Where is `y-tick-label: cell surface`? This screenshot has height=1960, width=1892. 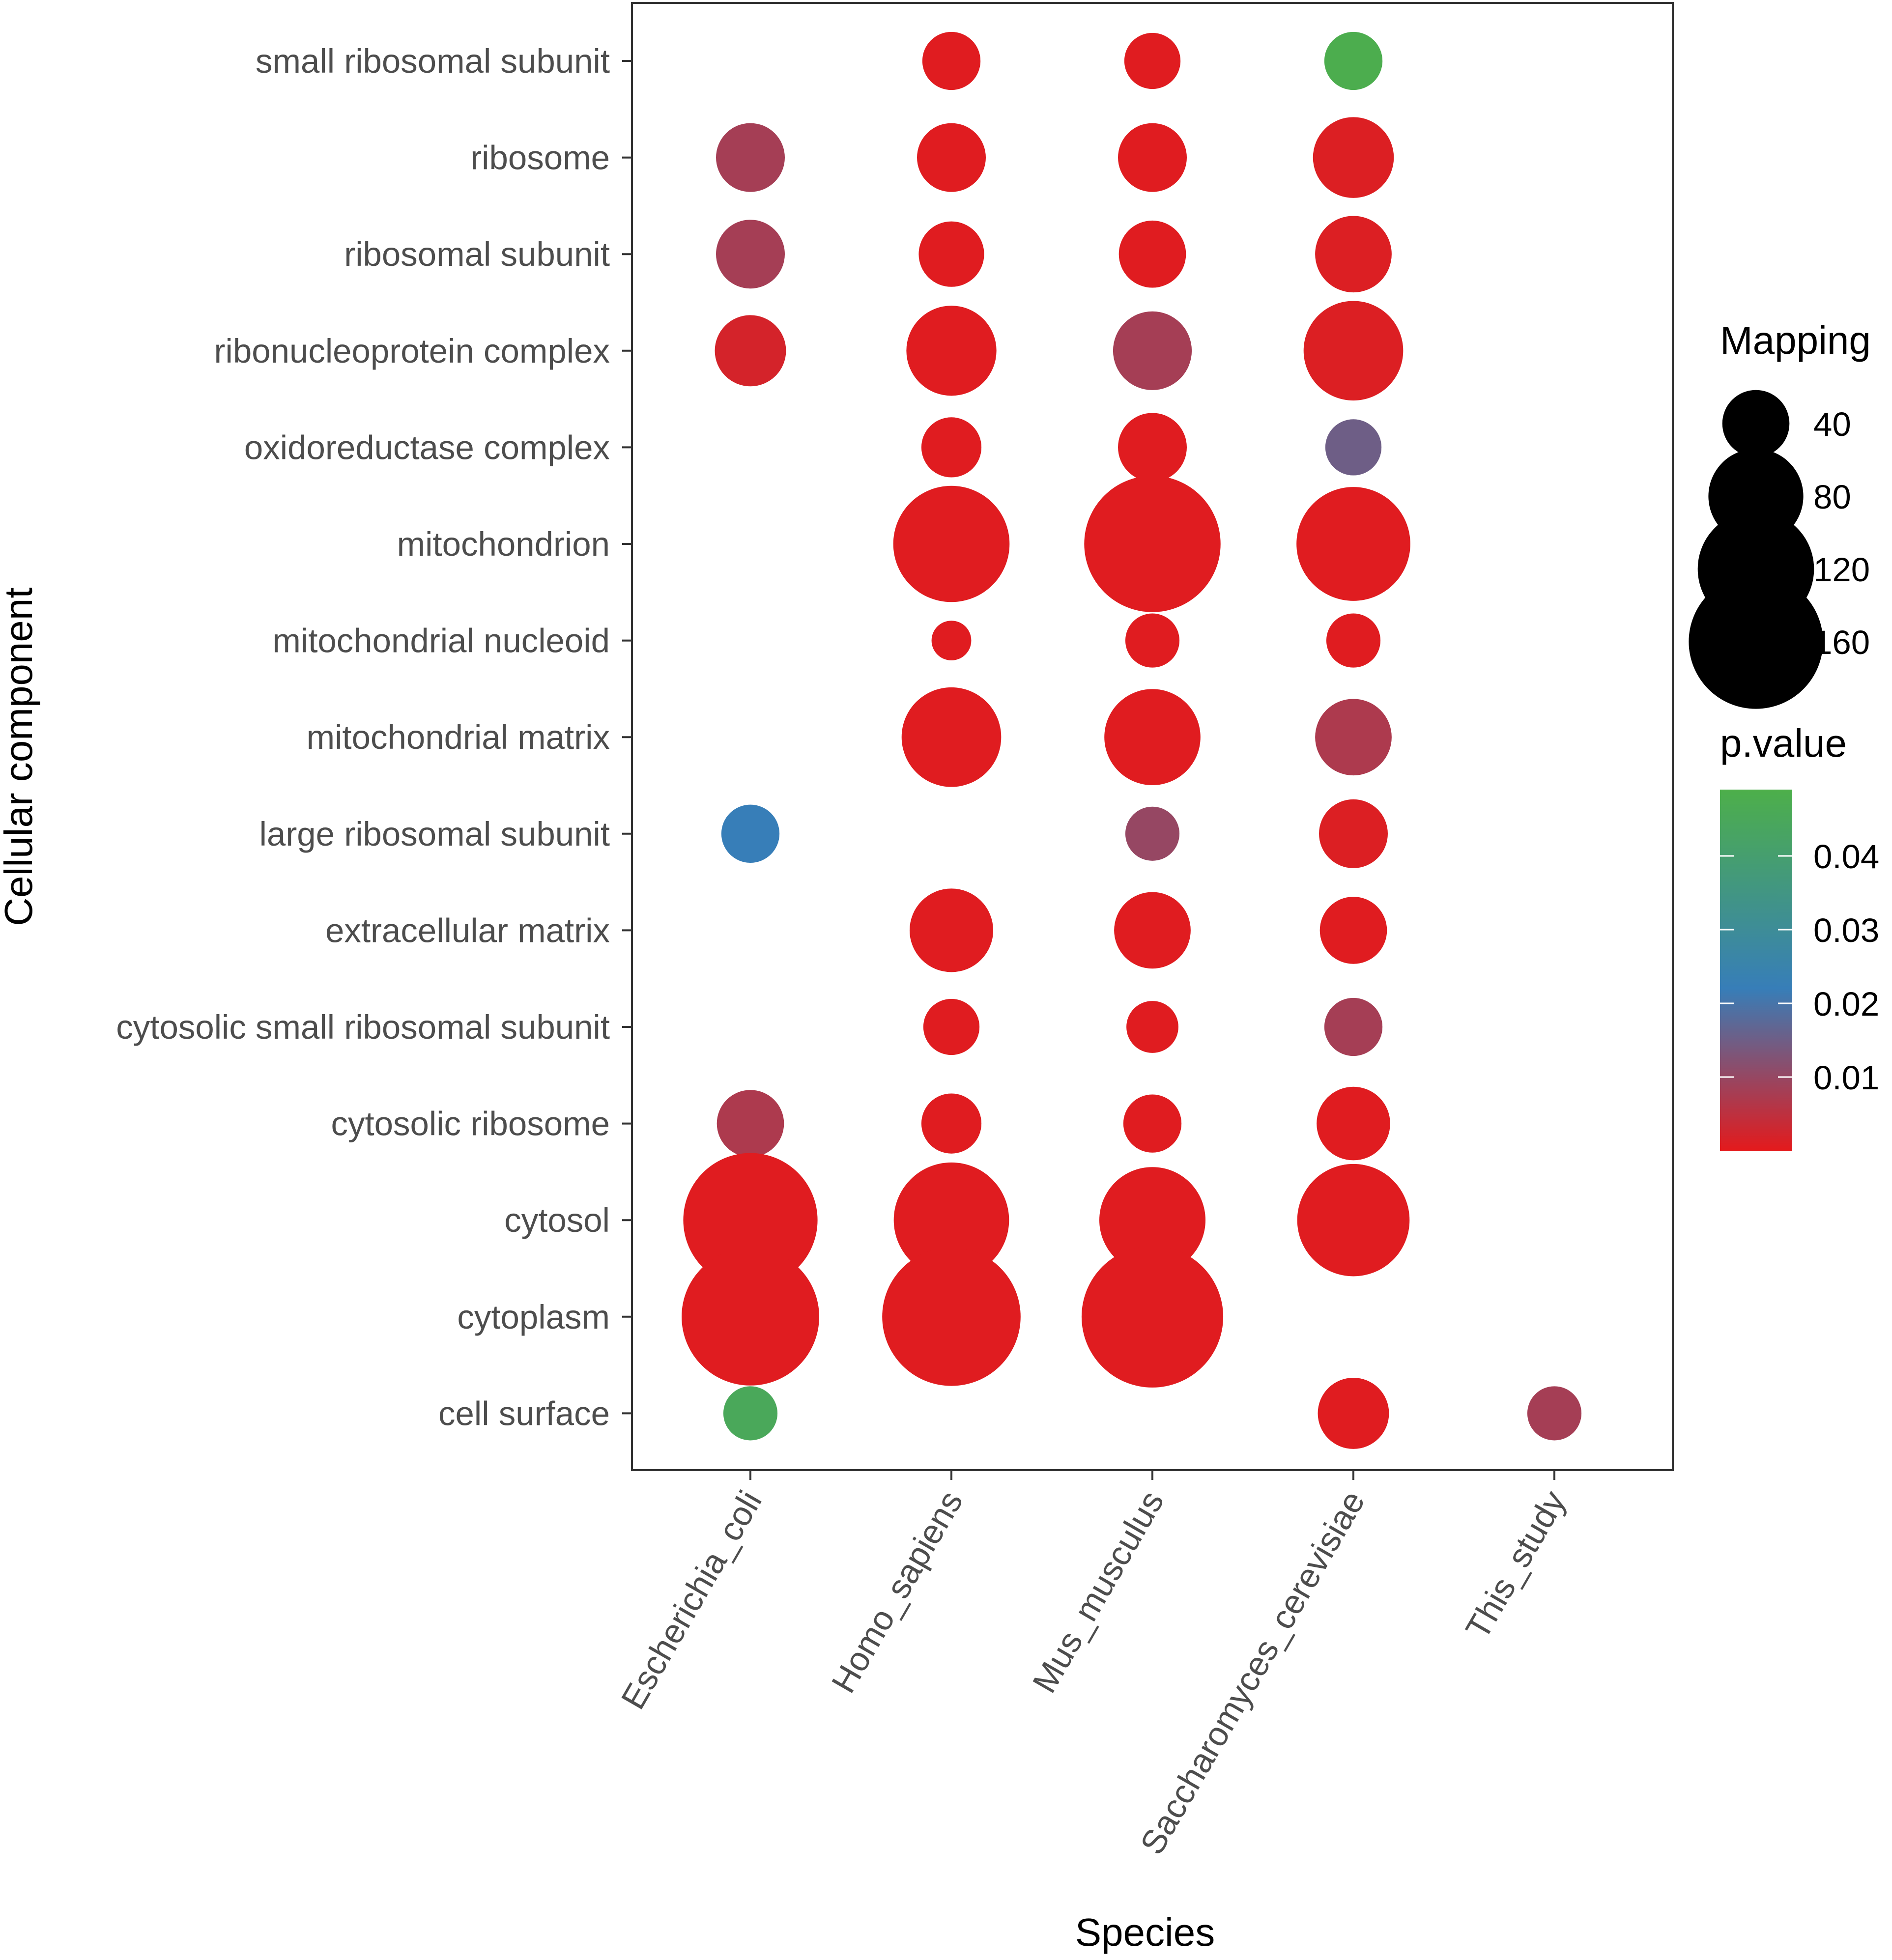
y-tick-label: cell surface is located at coordinates (524, 1413).